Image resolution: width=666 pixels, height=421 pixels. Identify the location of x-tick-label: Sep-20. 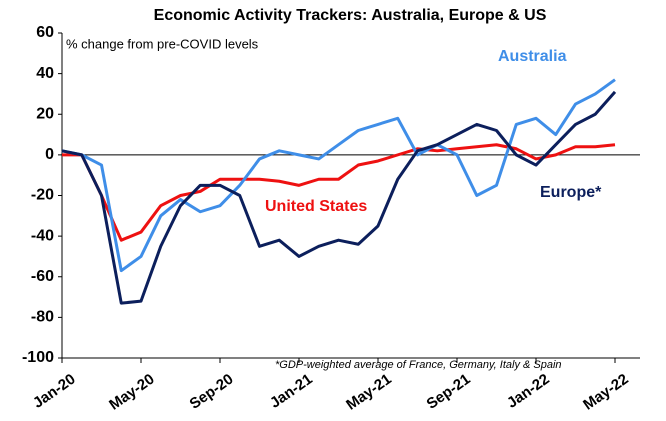
(212, 392).